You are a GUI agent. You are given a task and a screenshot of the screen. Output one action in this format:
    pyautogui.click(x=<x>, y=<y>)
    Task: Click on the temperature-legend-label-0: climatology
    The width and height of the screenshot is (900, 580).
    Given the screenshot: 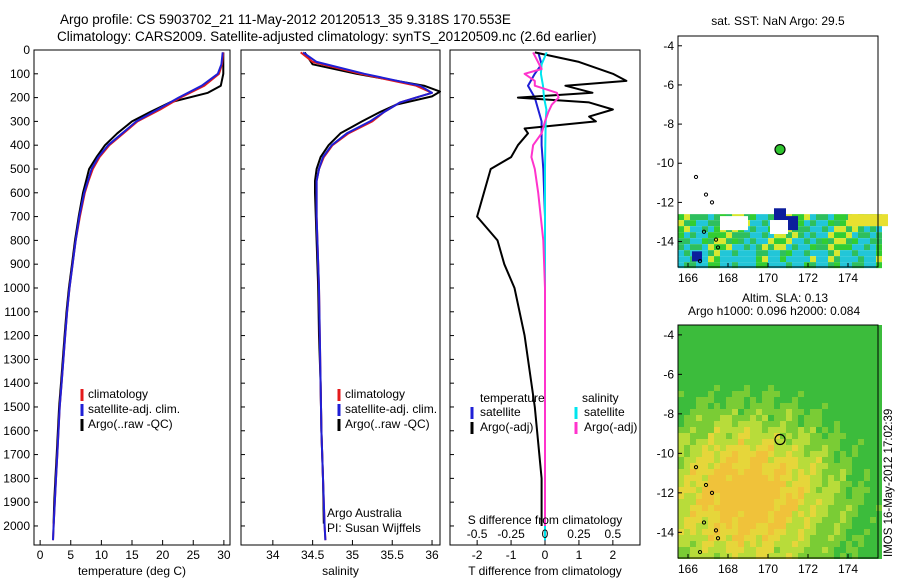 What is the action you would take?
    pyautogui.click(x=118, y=394)
    